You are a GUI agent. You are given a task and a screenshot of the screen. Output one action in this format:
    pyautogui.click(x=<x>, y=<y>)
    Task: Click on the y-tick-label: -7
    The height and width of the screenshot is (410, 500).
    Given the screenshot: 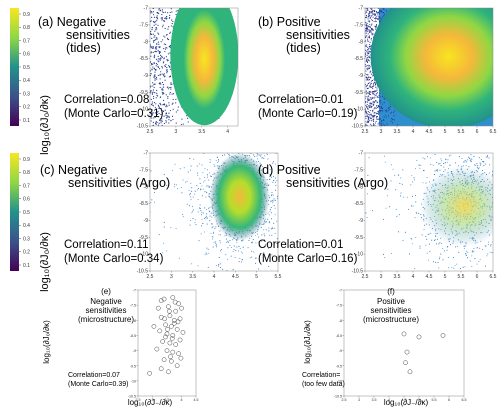 What is the action you would take?
    pyautogui.click(x=134, y=291)
    